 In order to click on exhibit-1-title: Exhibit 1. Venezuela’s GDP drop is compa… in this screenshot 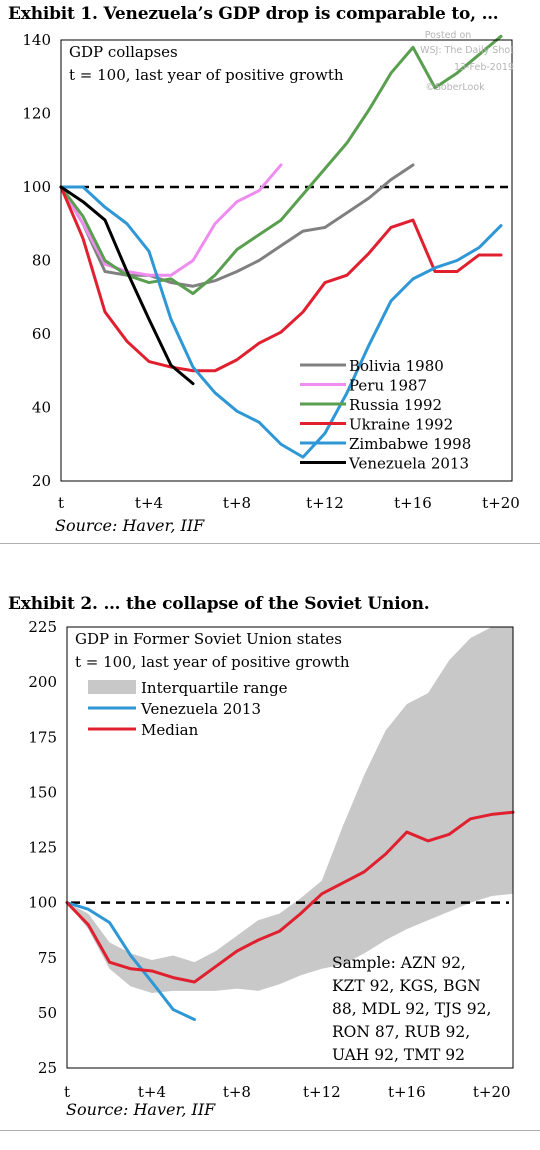, I will do `click(253, 14)`.